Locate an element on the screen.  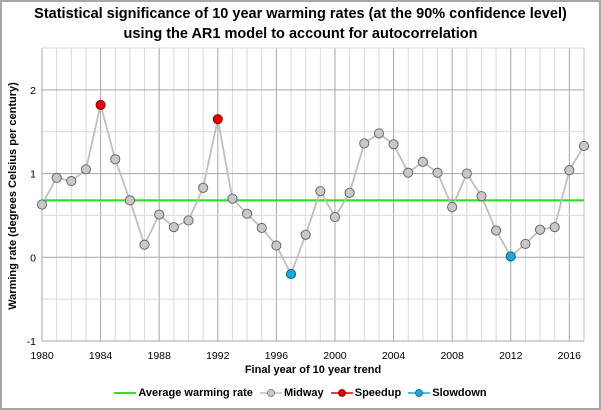
legend-label-speedup: Speedup is located at coordinates (378, 393).